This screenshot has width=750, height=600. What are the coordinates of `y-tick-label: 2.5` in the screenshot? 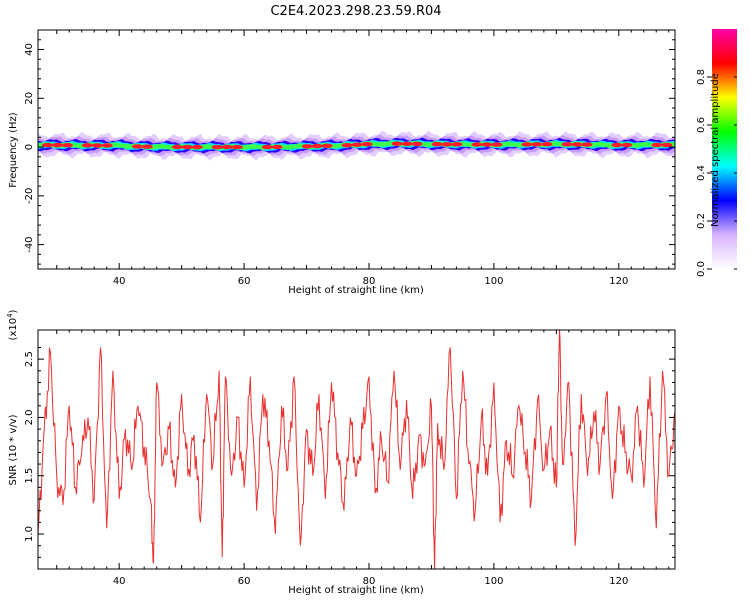 It's located at (29, 359).